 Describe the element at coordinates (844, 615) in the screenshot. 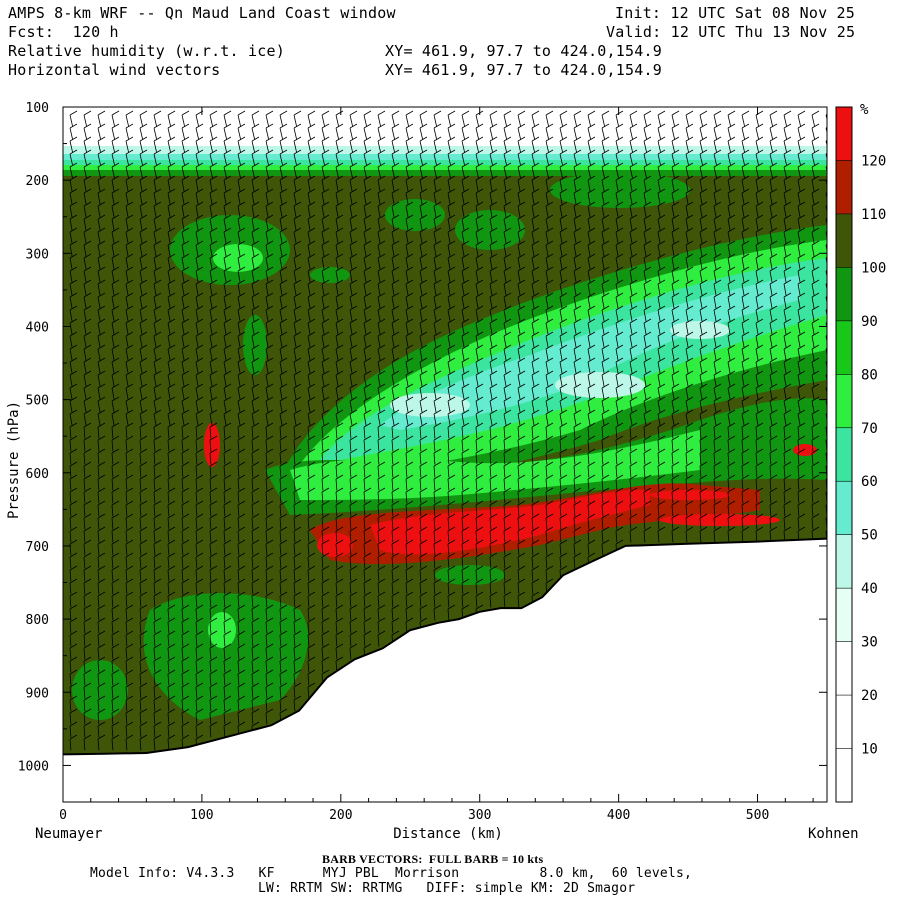

I see `colorbar-swatch` at that location.